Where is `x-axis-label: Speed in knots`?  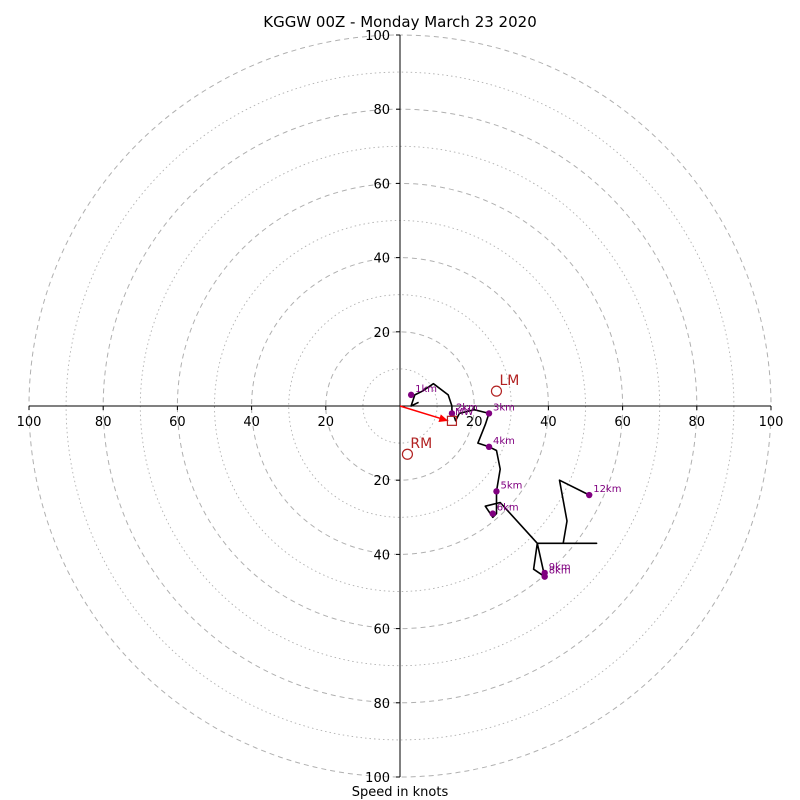
x-axis-label: Speed in knots is located at coordinates (400, 792).